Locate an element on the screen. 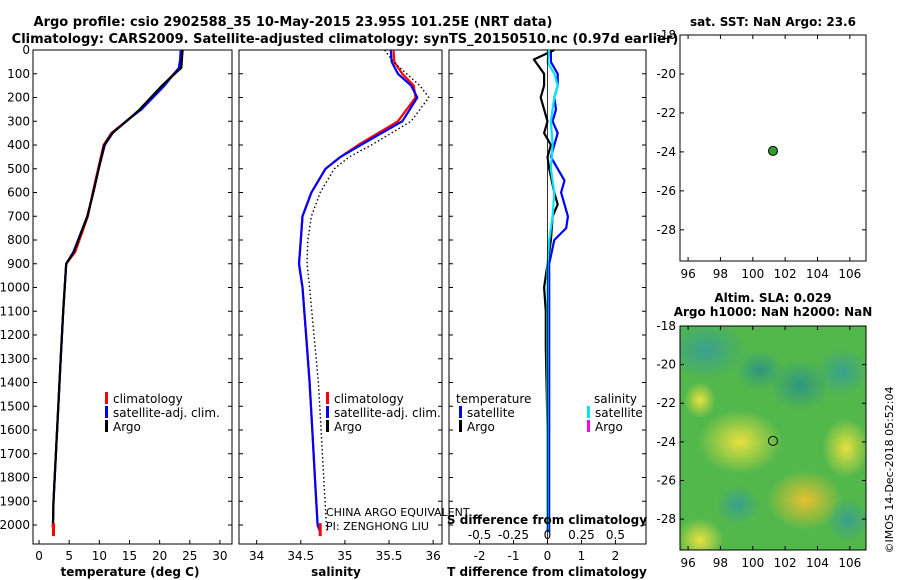 This screenshot has width=900, height=580. y-tick-label: 1300 is located at coordinates (15, 359).